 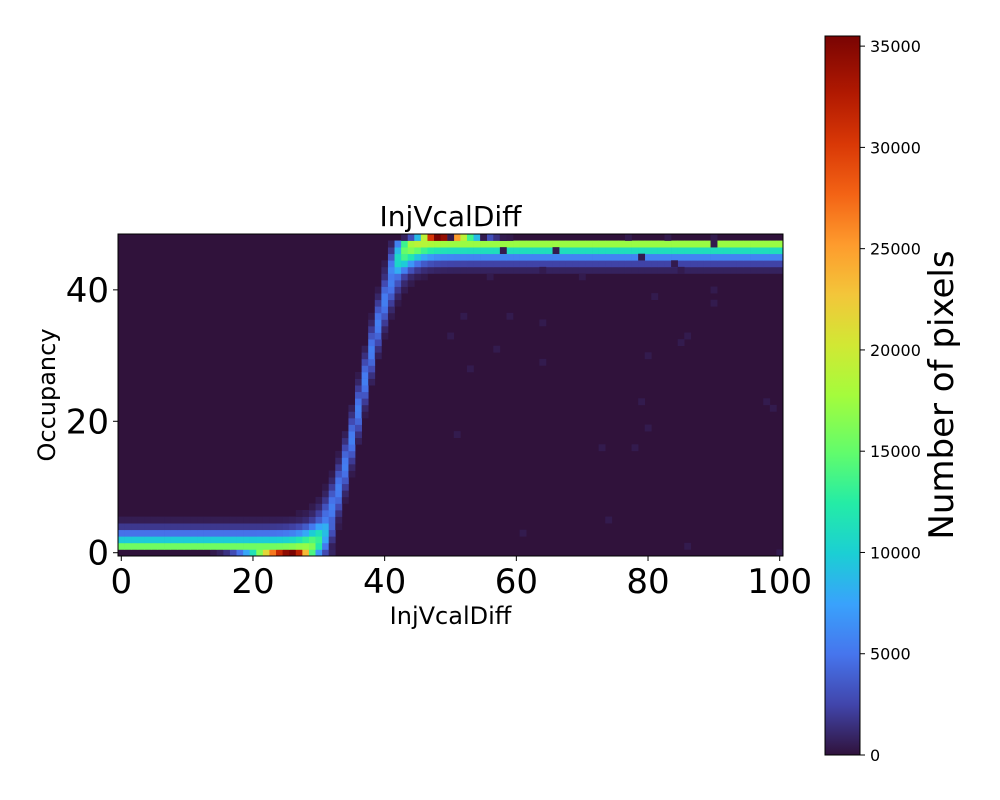 I want to click on chart-title: InjVcalDiff, so click(x=451, y=216).